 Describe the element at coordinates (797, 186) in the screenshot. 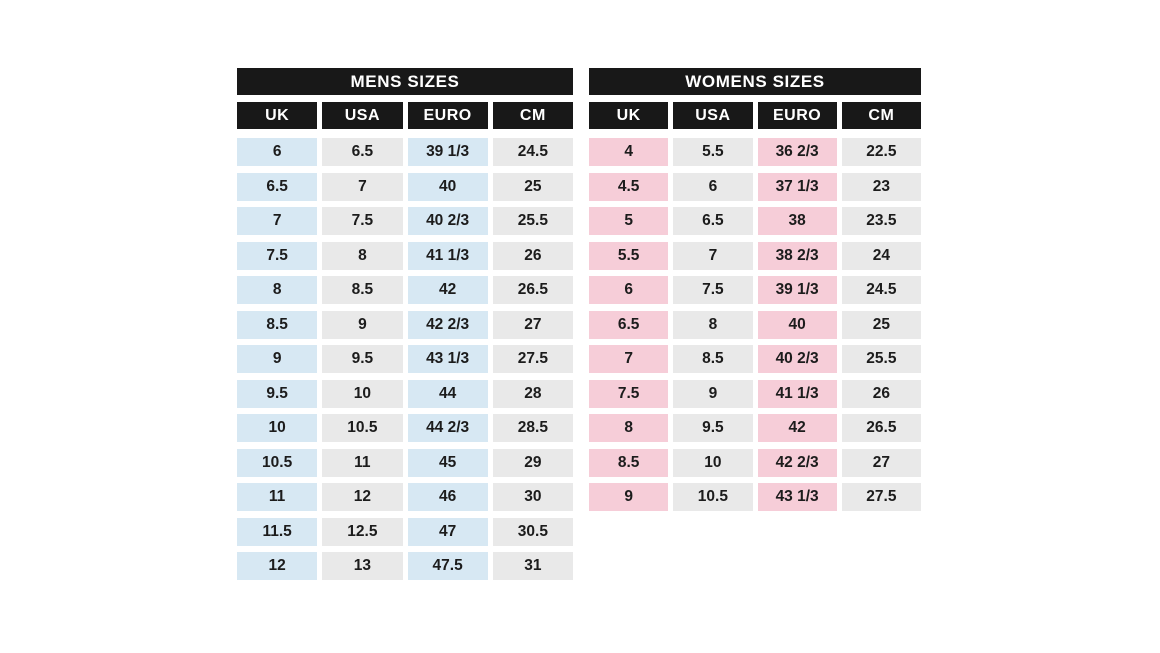

I see `table-cell: 37 1/3` at that location.